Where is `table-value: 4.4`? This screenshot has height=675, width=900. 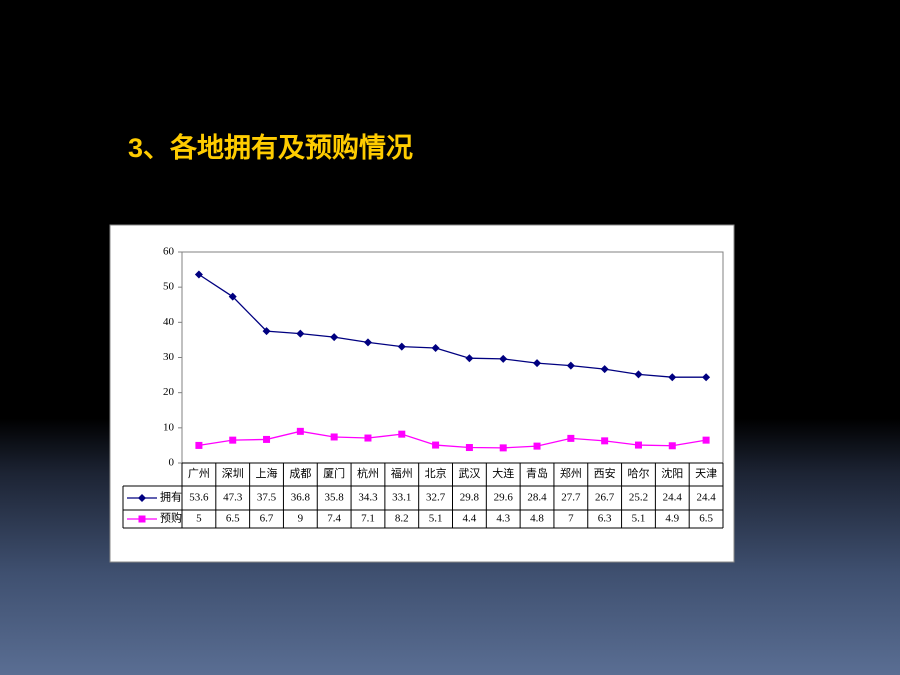
table-value: 4.4 is located at coordinates (470, 519).